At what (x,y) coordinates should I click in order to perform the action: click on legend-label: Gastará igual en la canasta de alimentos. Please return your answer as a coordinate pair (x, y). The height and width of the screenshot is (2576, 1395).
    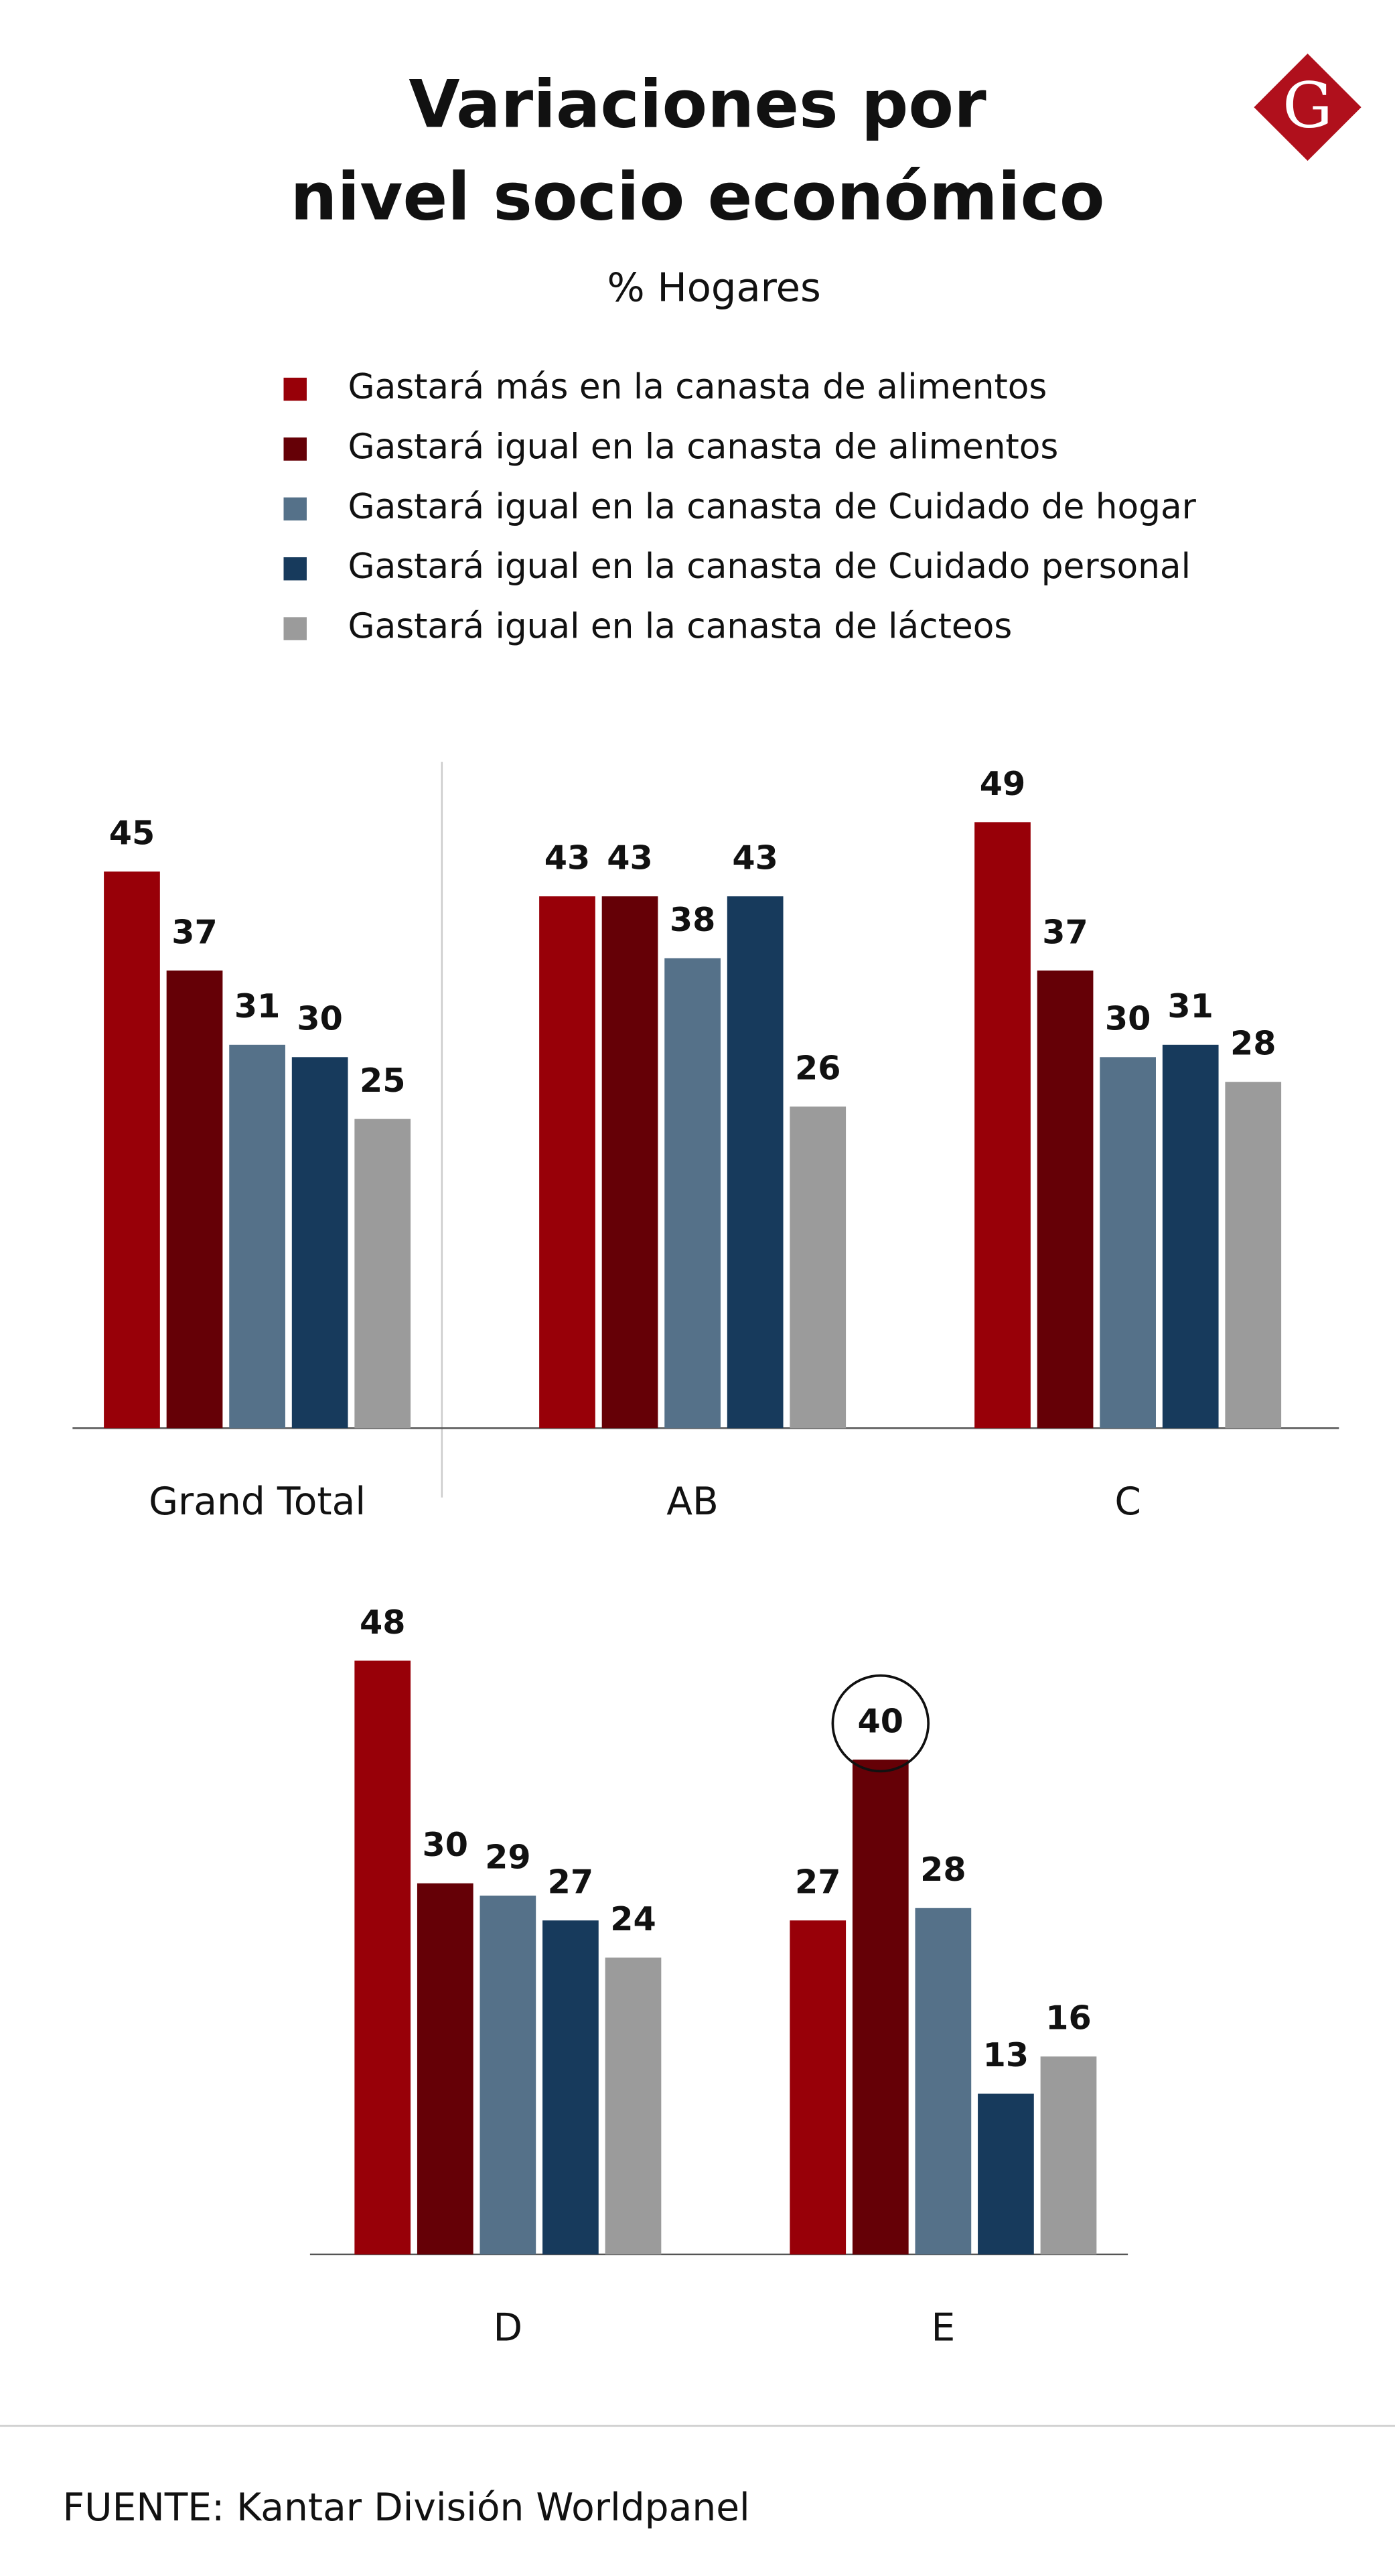
    Looking at the image, I should click on (703, 447).